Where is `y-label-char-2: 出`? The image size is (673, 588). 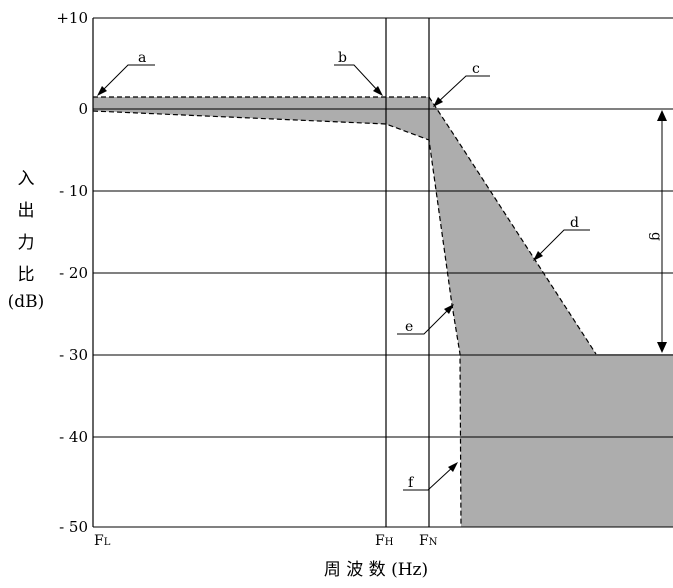
y-label-char-2: 出 is located at coordinates (26, 211).